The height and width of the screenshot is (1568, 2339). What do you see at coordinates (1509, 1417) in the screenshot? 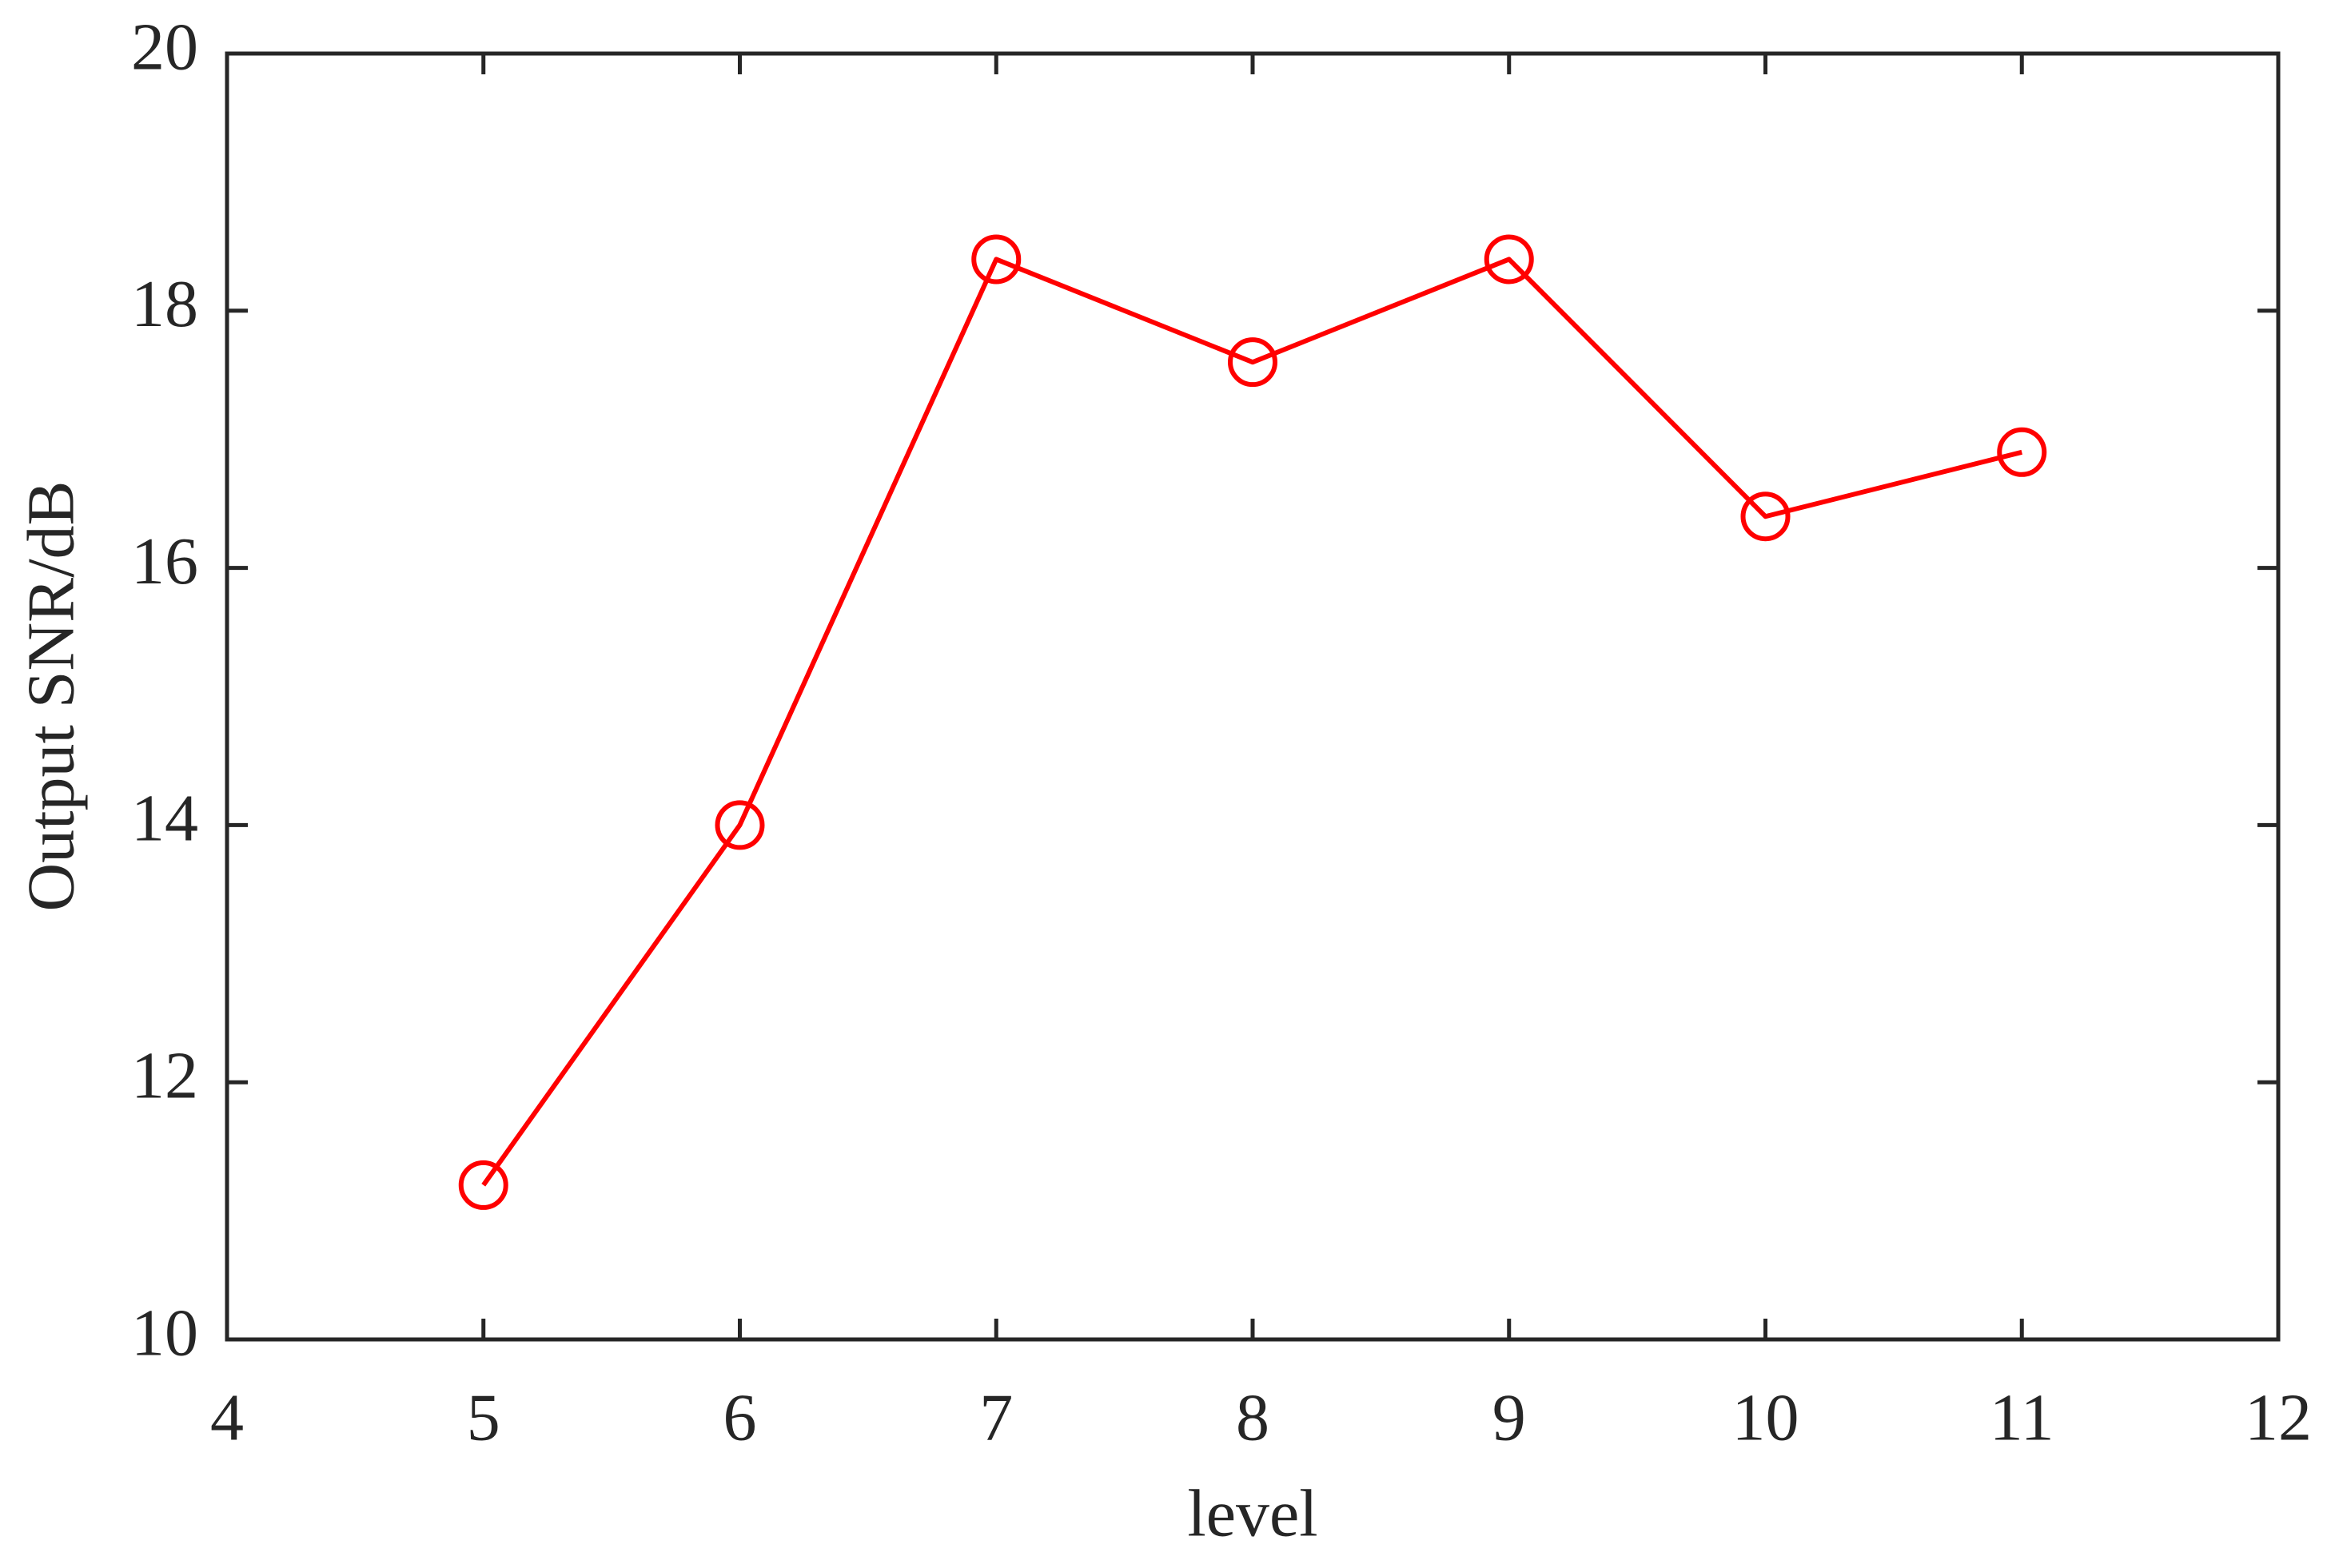
I see `x-tick-label: 9` at bounding box center [1509, 1417].